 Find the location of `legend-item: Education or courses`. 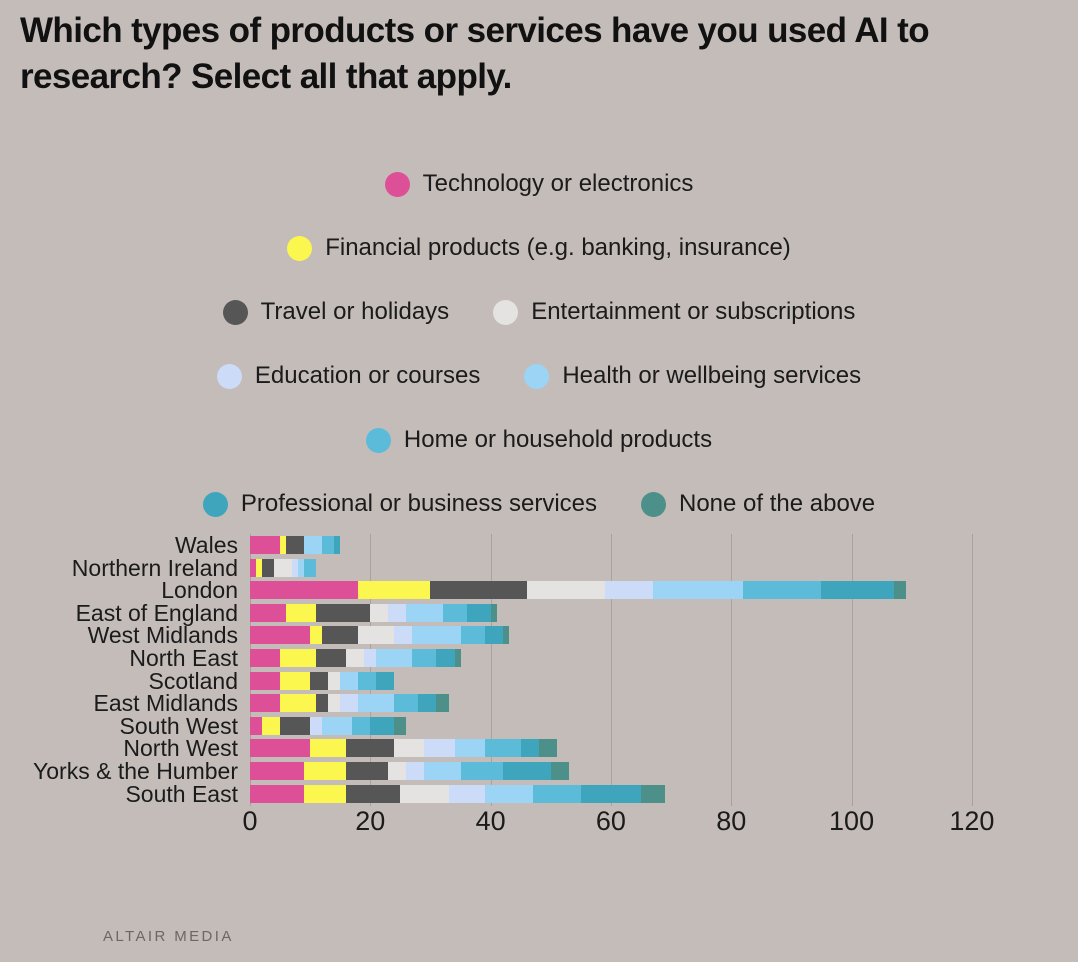

legend-item: Education or courses is located at coordinates (348, 376).